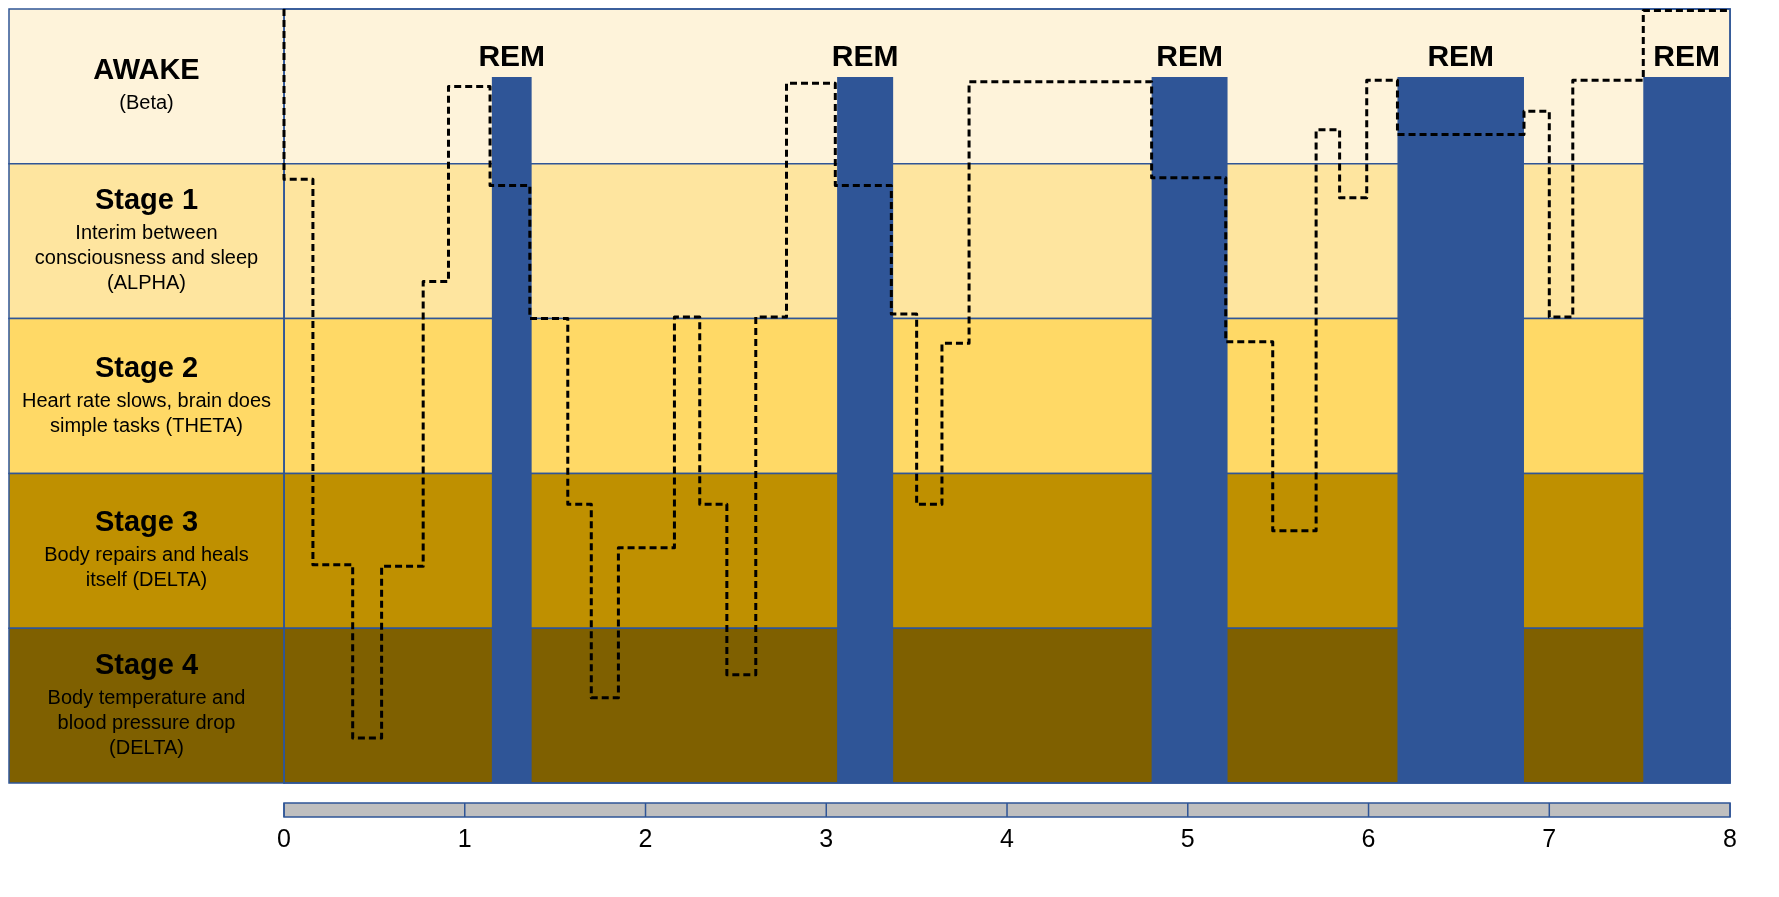 This screenshot has width=1779, height=897. What do you see at coordinates (284, 837) in the screenshot?
I see `x-tick-label: 0` at bounding box center [284, 837].